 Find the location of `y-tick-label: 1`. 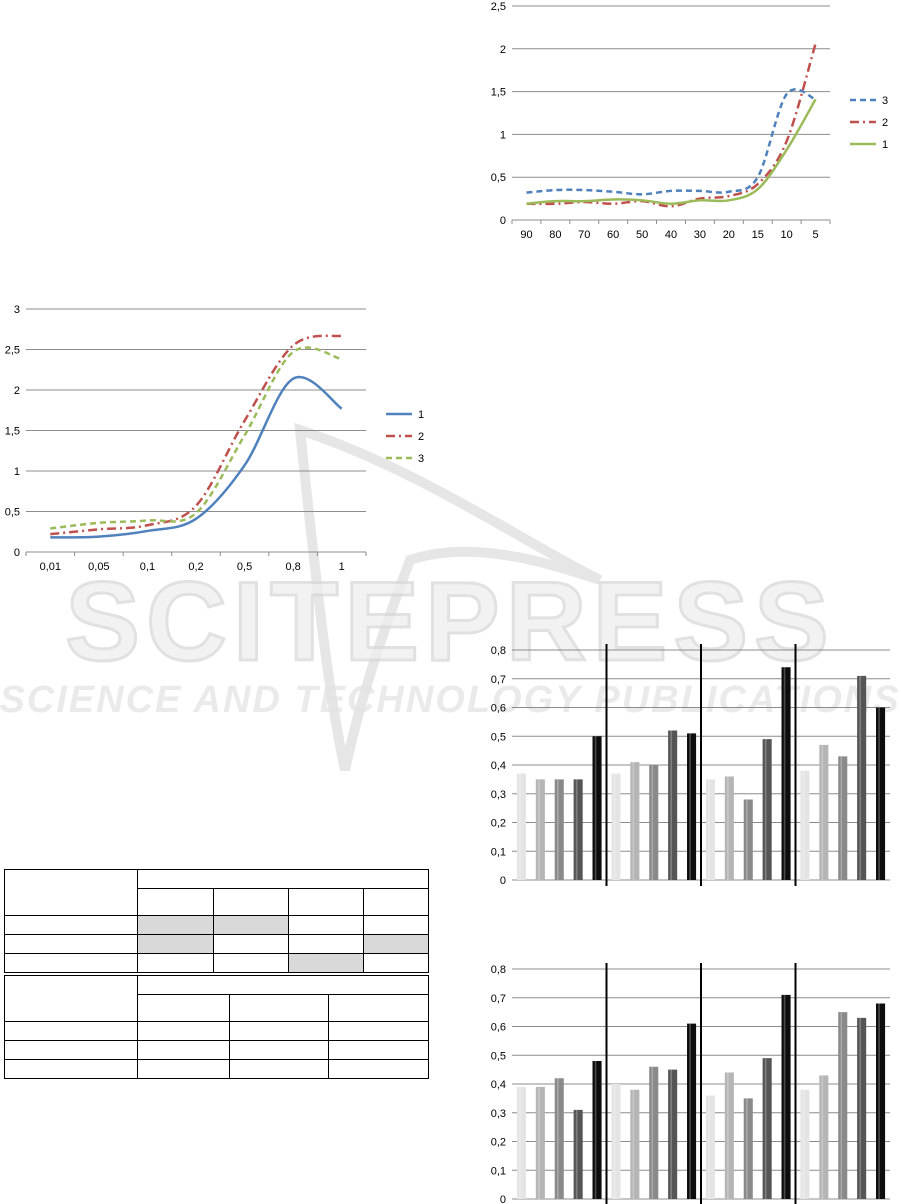

y-tick-label: 1 is located at coordinates (17, 472).